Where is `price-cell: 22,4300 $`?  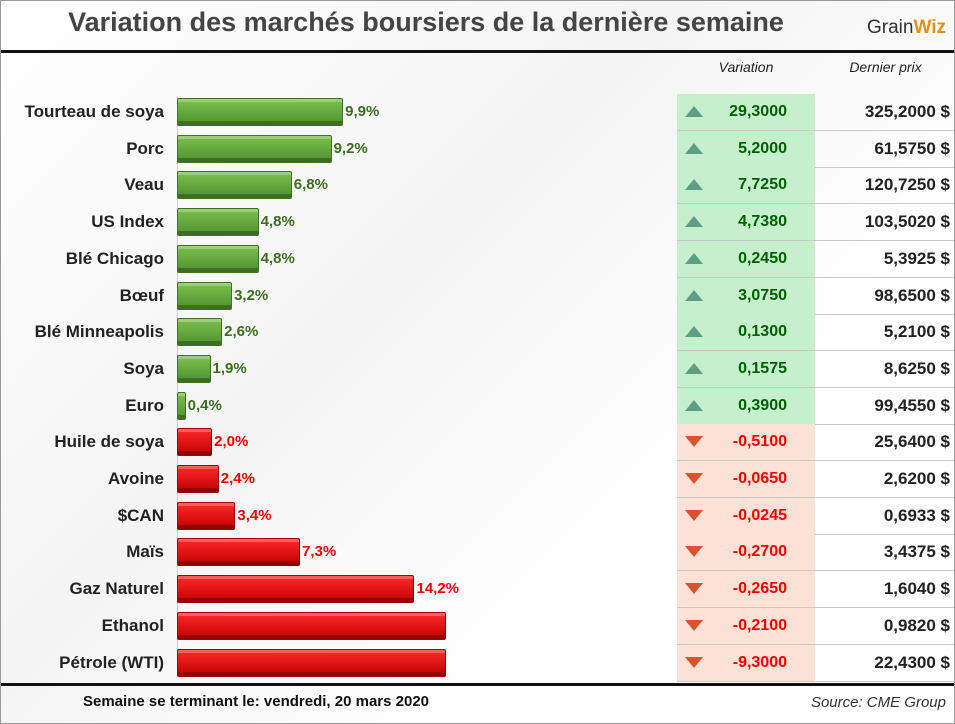 price-cell: 22,4300 $ is located at coordinates (884, 663).